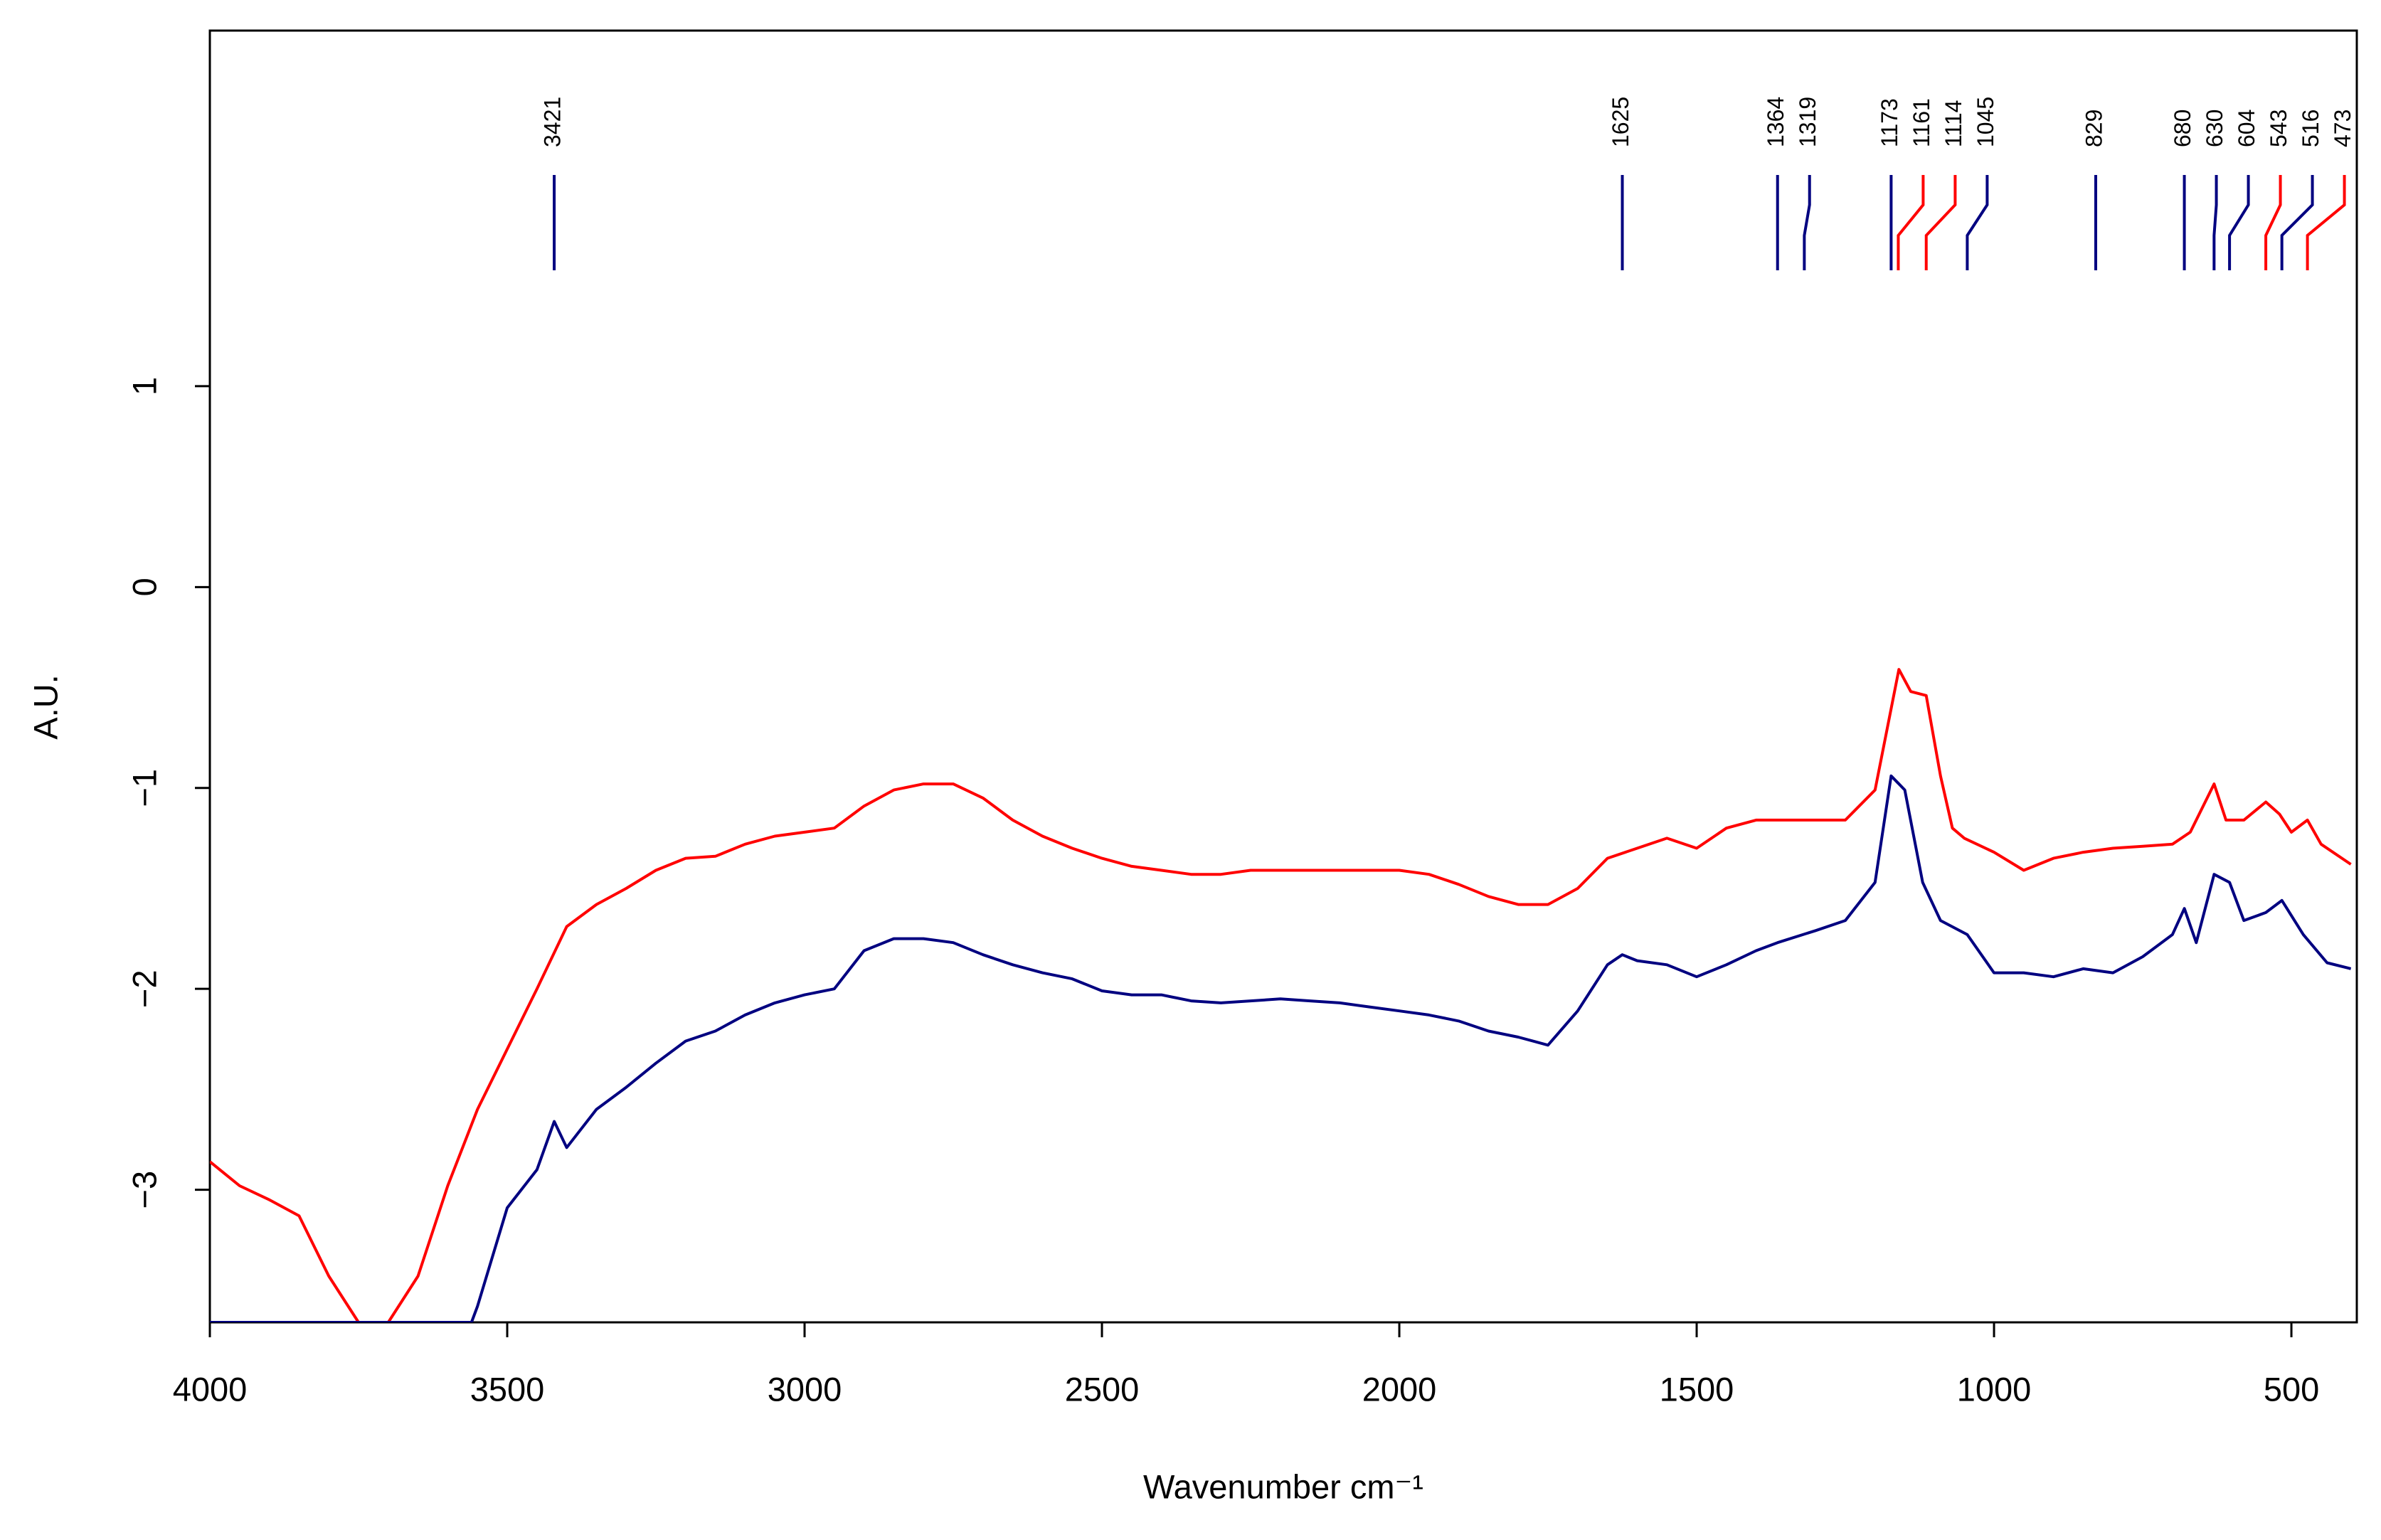 Image resolution: width=2381 pixels, height=1540 pixels. What do you see at coordinates (2214, 128) in the screenshot?
I see `peak-label: 630` at bounding box center [2214, 128].